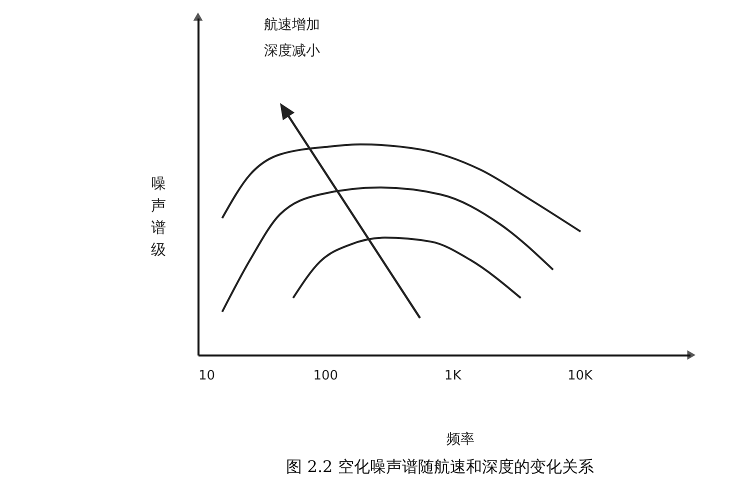 This screenshot has height=489, width=752. What do you see at coordinates (158, 216) in the screenshot?
I see `y-axis-title: 噪声谱级` at bounding box center [158, 216].